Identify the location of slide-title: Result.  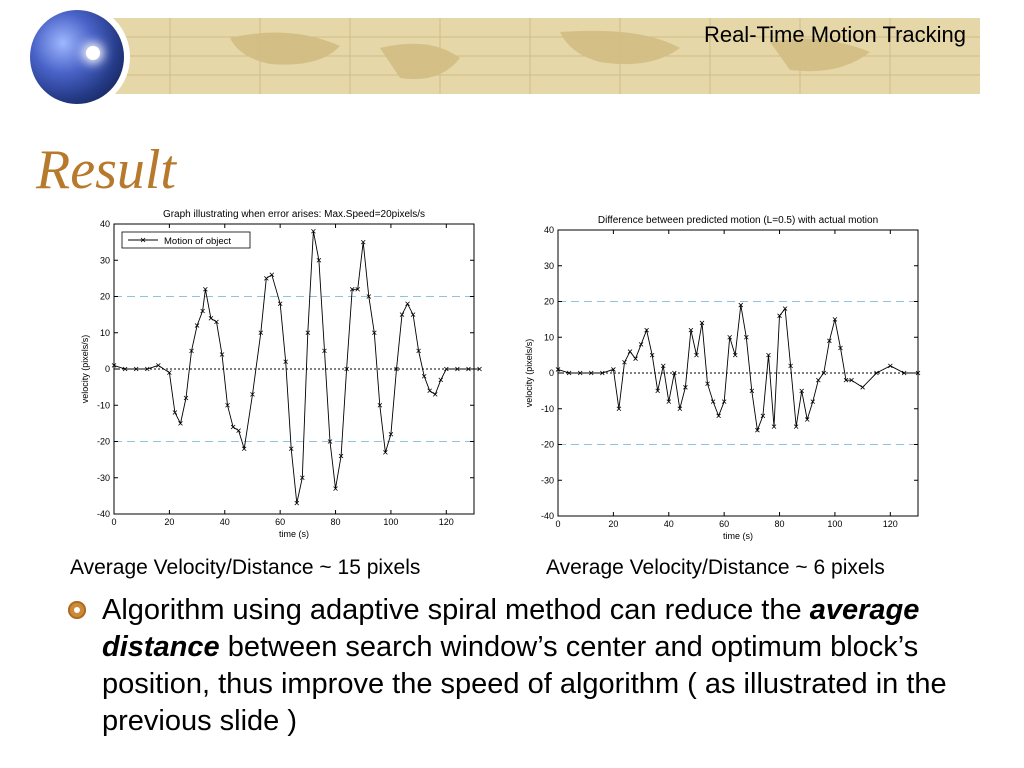
(106, 170).